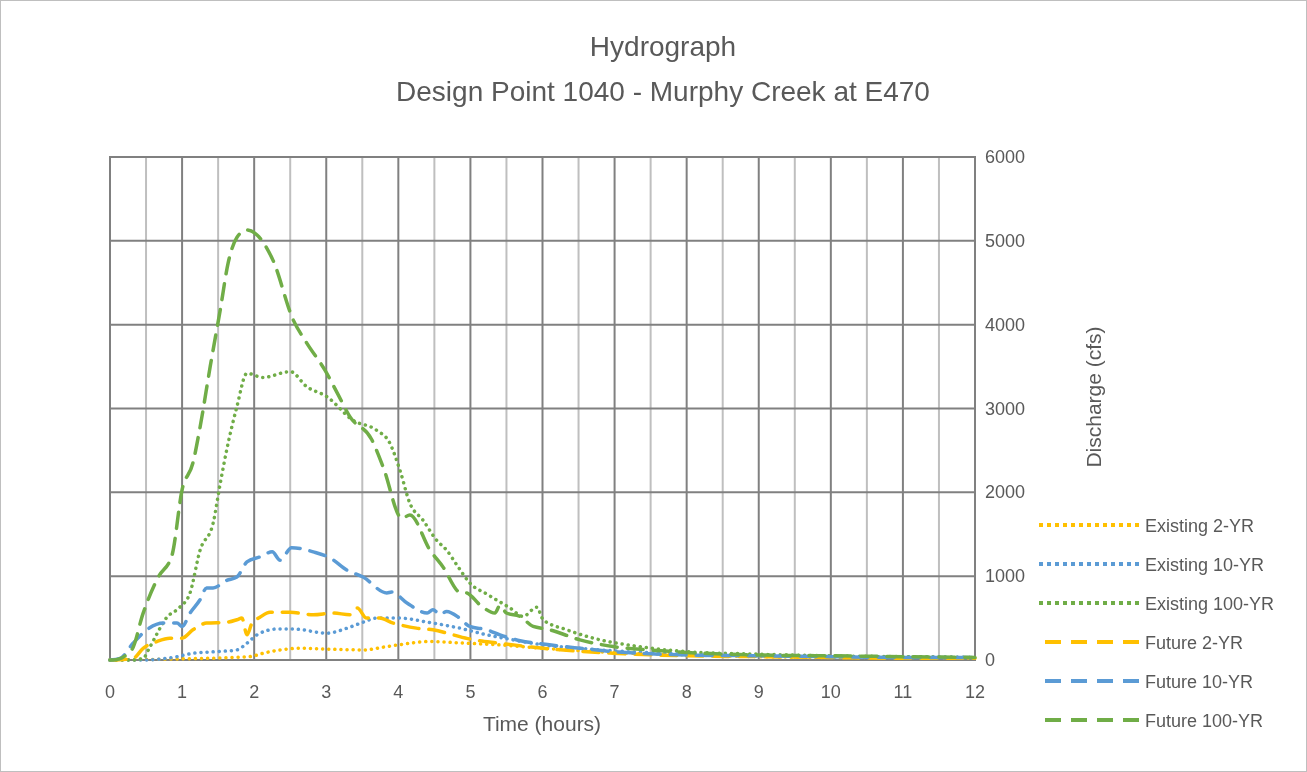 Image resolution: width=1307 pixels, height=772 pixels. What do you see at coordinates (1005, 324) in the screenshot?
I see `y2-tick-label: 4000` at bounding box center [1005, 324].